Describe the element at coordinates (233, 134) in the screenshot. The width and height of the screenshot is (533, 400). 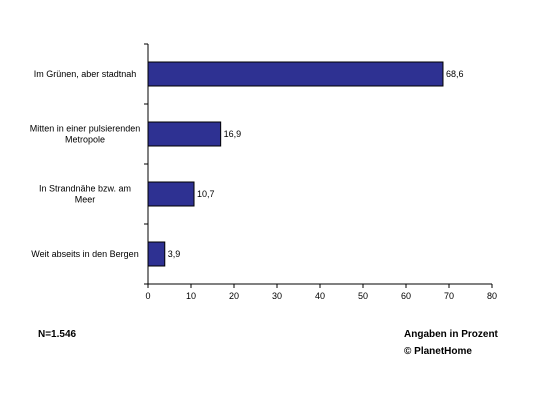
I see `data-label: 16,9` at that location.